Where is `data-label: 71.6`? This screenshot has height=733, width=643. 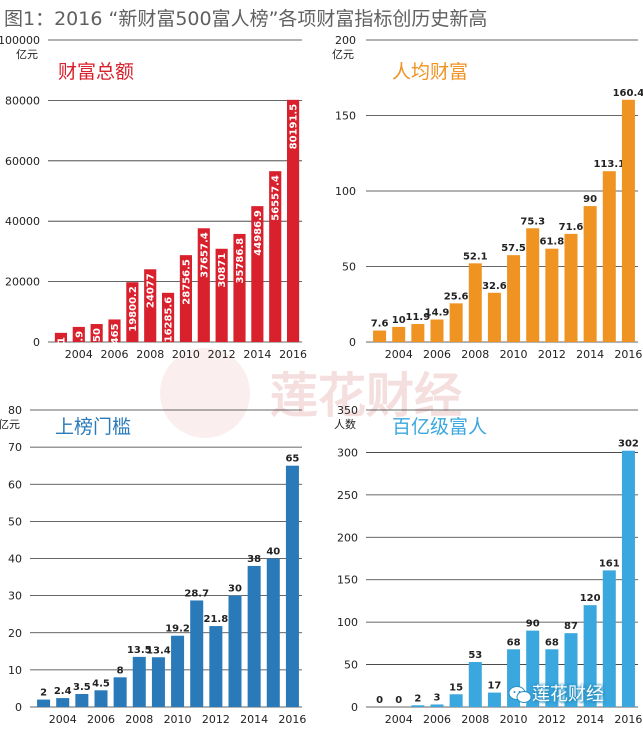 data-label: 71.6 is located at coordinates (571, 227).